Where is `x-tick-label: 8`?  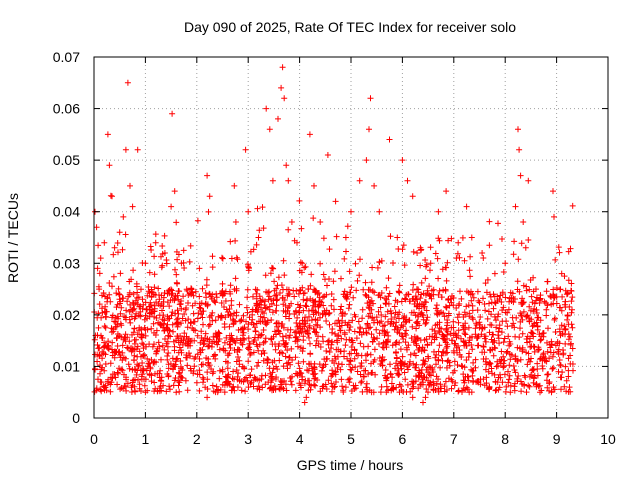 x-tick-label: 8 is located at coordinates (505, 439).